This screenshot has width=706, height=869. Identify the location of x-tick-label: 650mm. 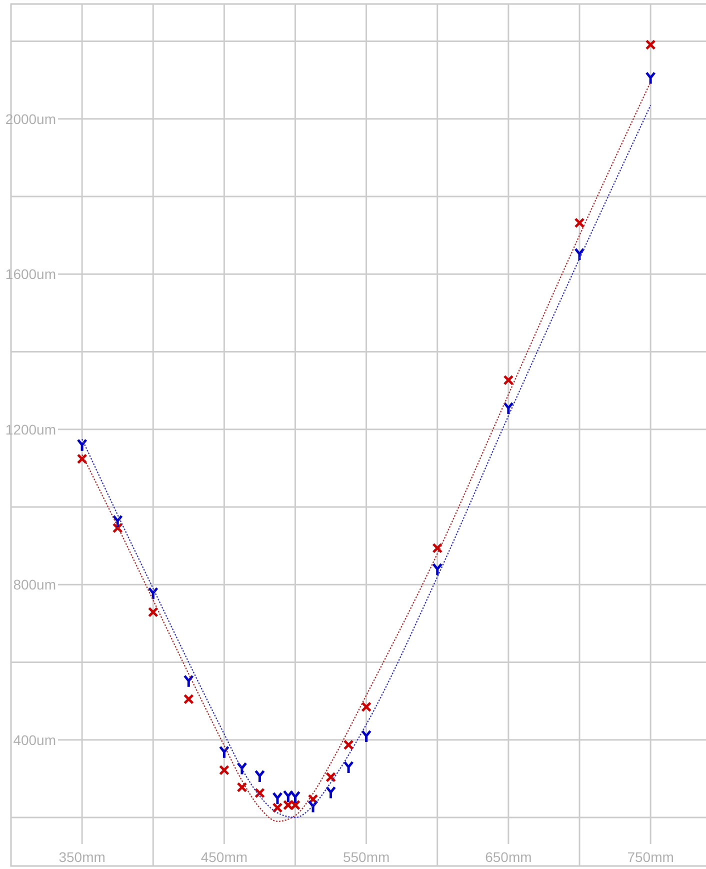
(508, 857).